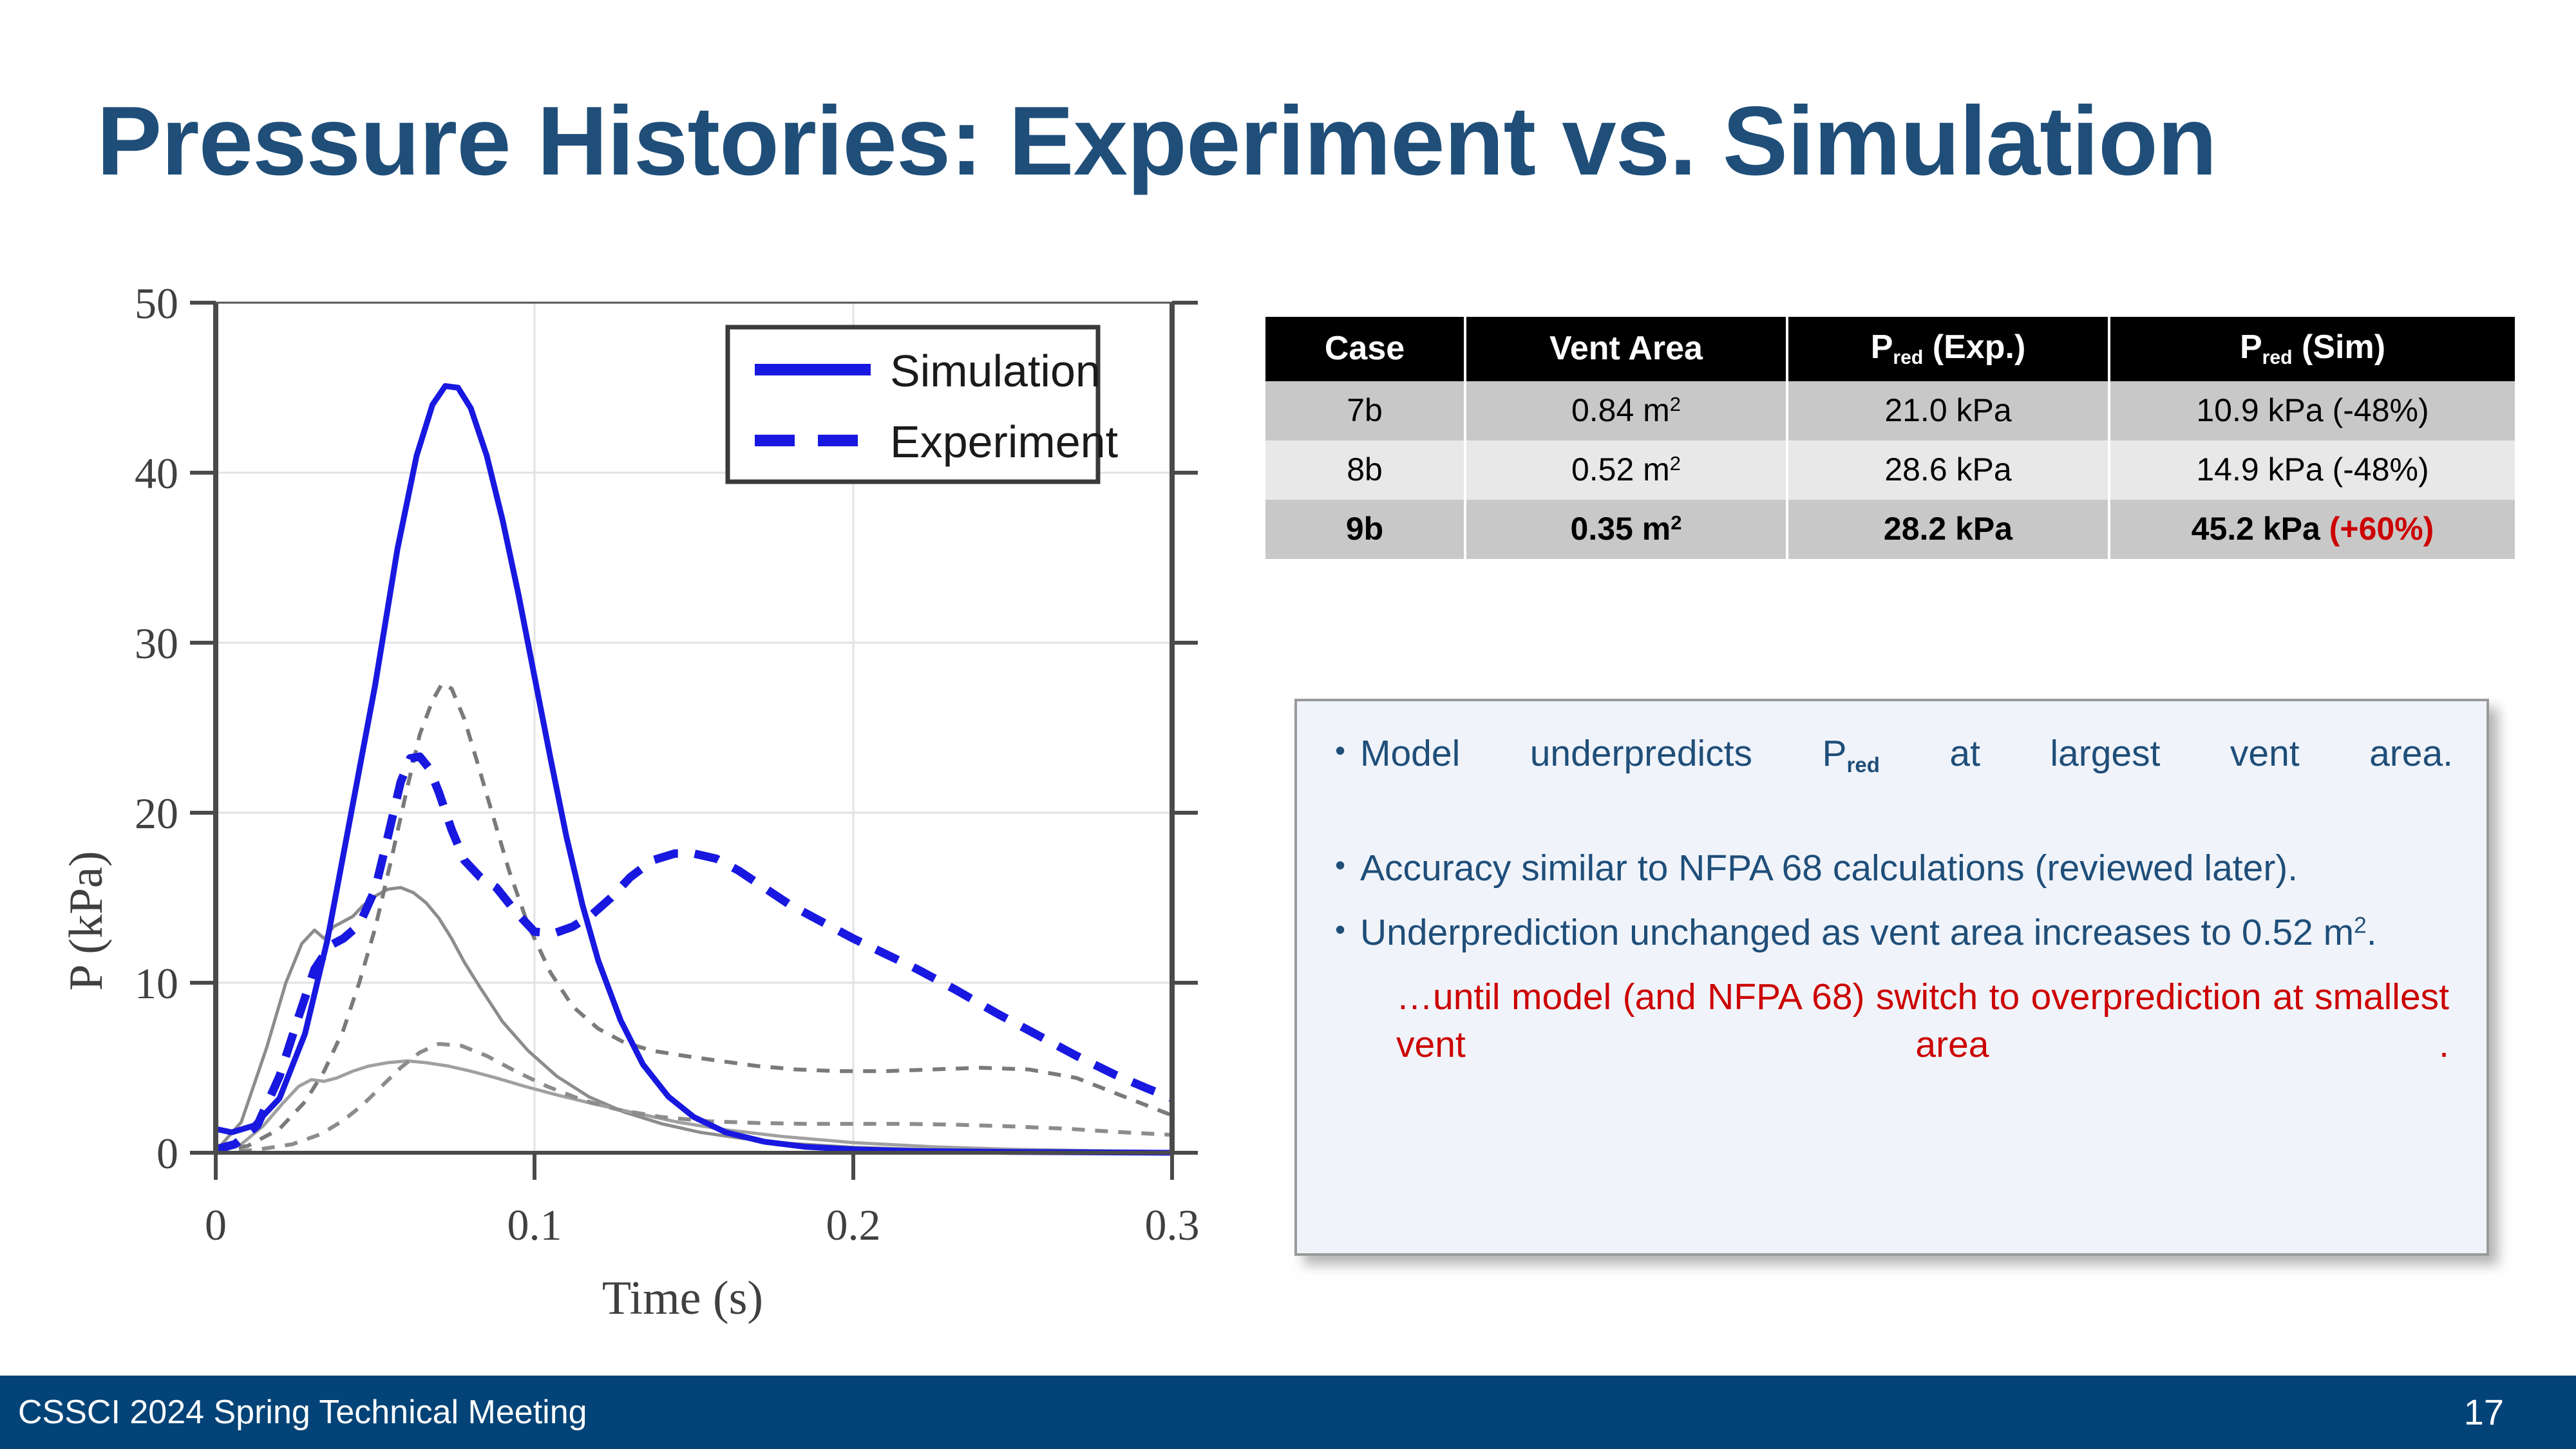 This screenshot has height=1449, width=2576. I want to click on legend-label-simulation: Simulation, so click(996, 371).